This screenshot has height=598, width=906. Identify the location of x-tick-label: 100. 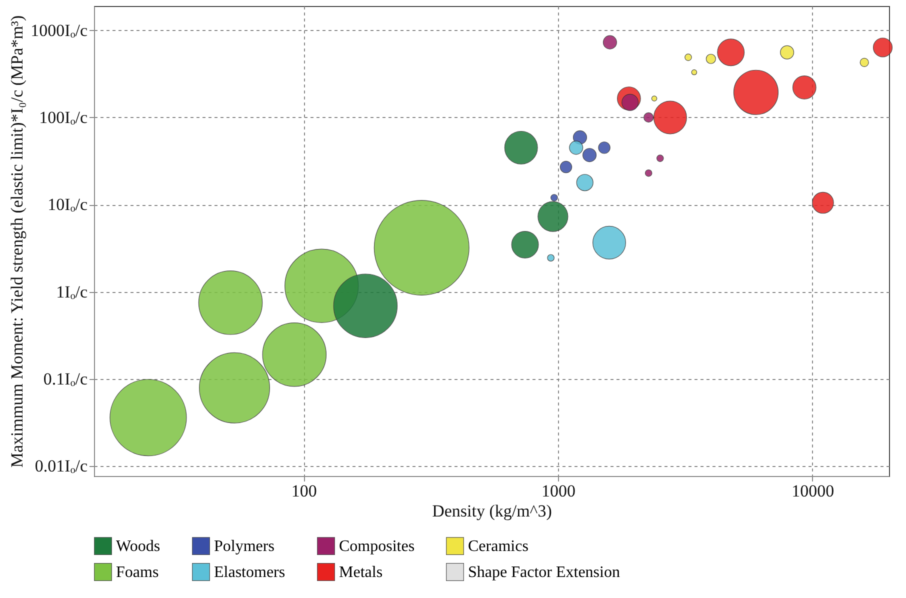
(304, 491).